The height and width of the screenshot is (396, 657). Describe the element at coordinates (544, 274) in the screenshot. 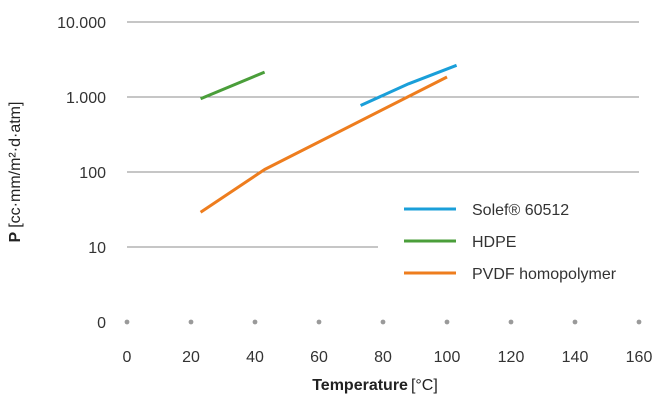

I see `legend-label: PVDF homopolymer` at that location.